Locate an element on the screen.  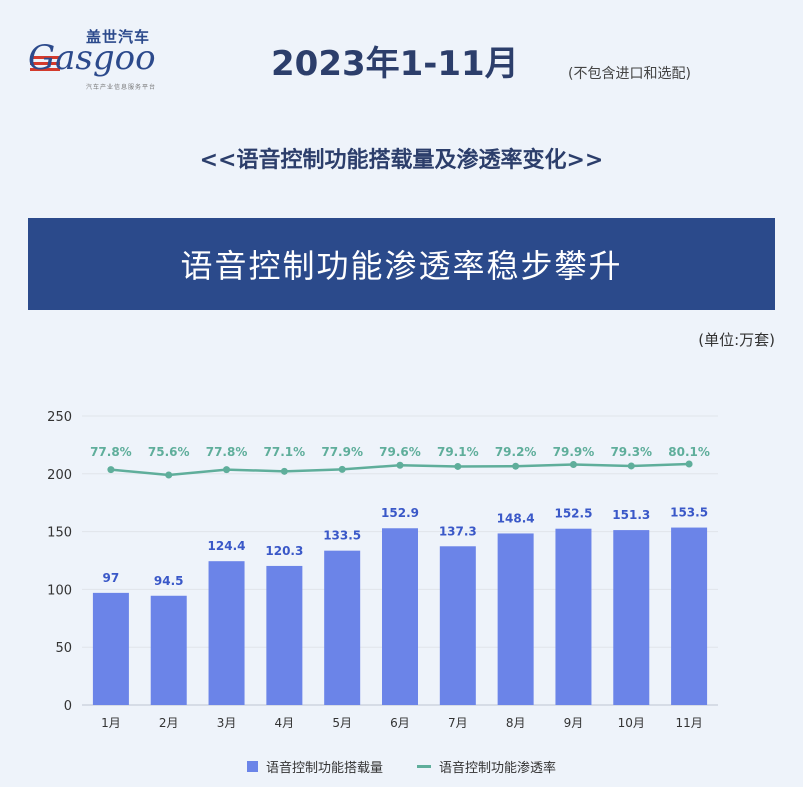
brand-tagline: 汽车产业信息服务平台 is located at coordinates (121, 87).